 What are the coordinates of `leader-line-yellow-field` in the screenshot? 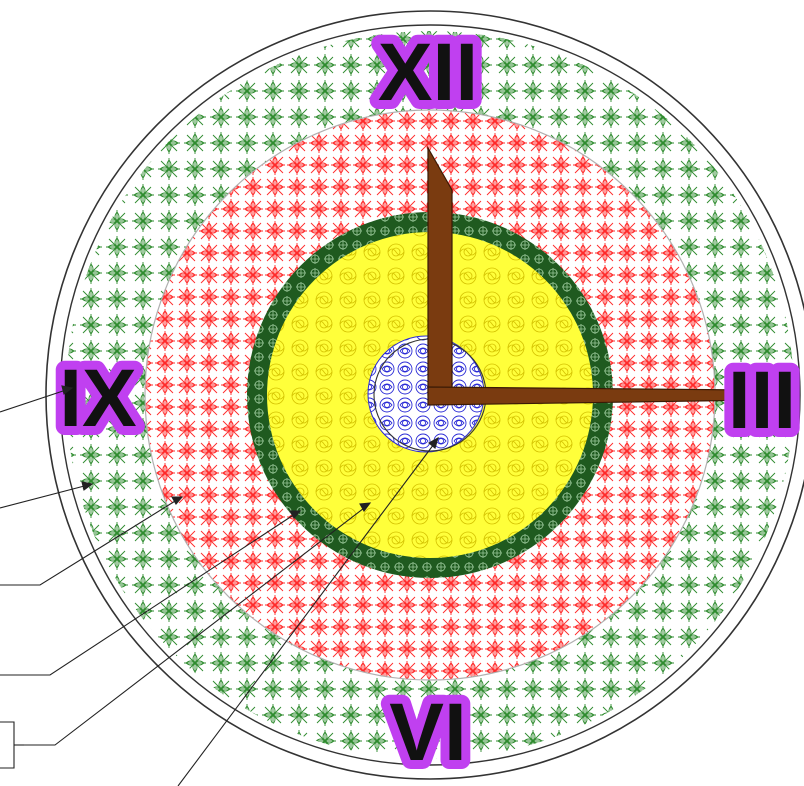 It's located at (197, 624).